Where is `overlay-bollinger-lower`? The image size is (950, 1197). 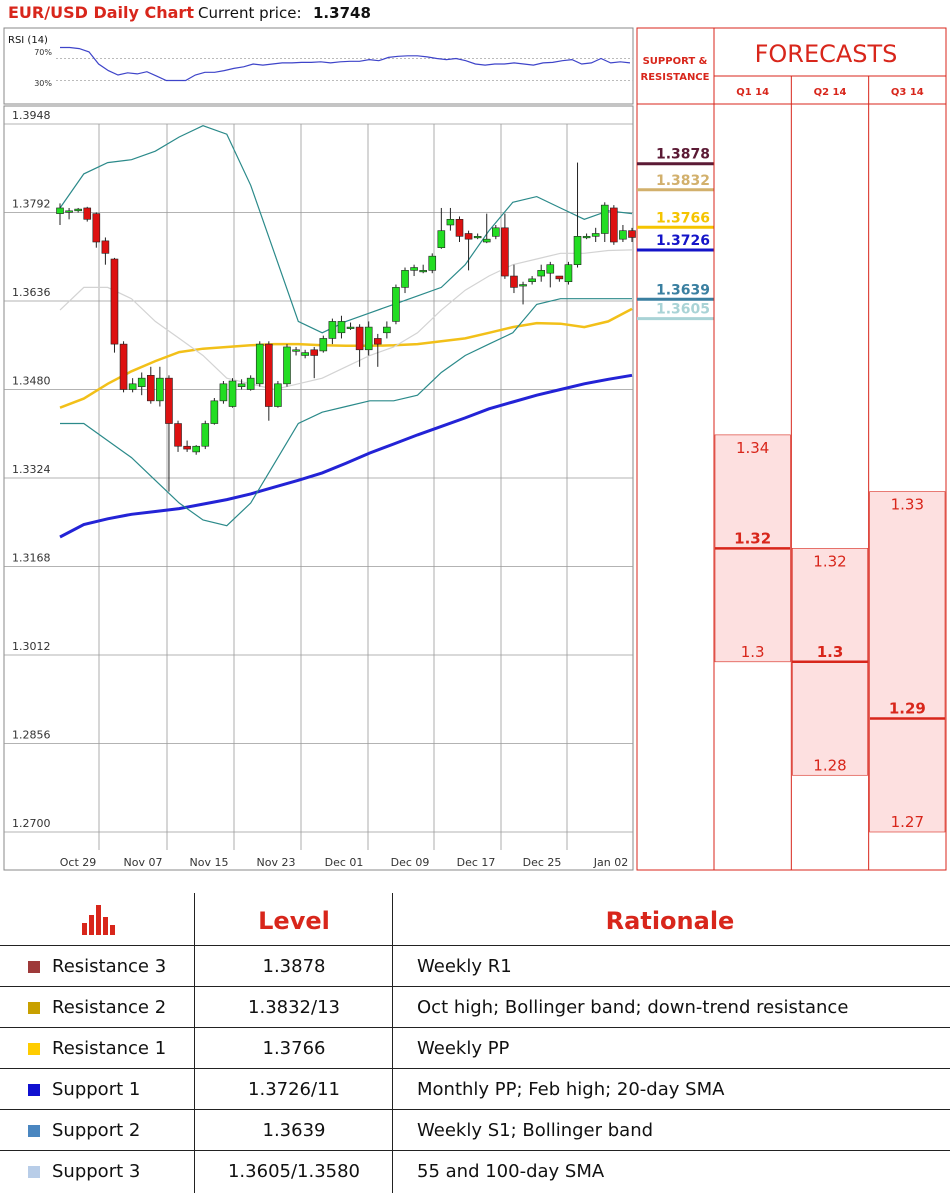
overlay-bollinger-lower is located at coordinates (346, 412).